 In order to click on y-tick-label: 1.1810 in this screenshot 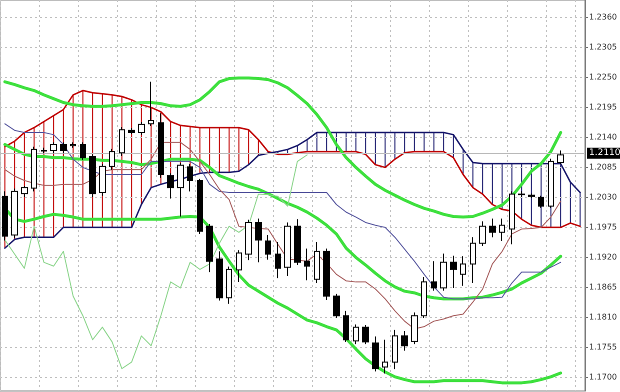, I will do `click(603, 317)`.